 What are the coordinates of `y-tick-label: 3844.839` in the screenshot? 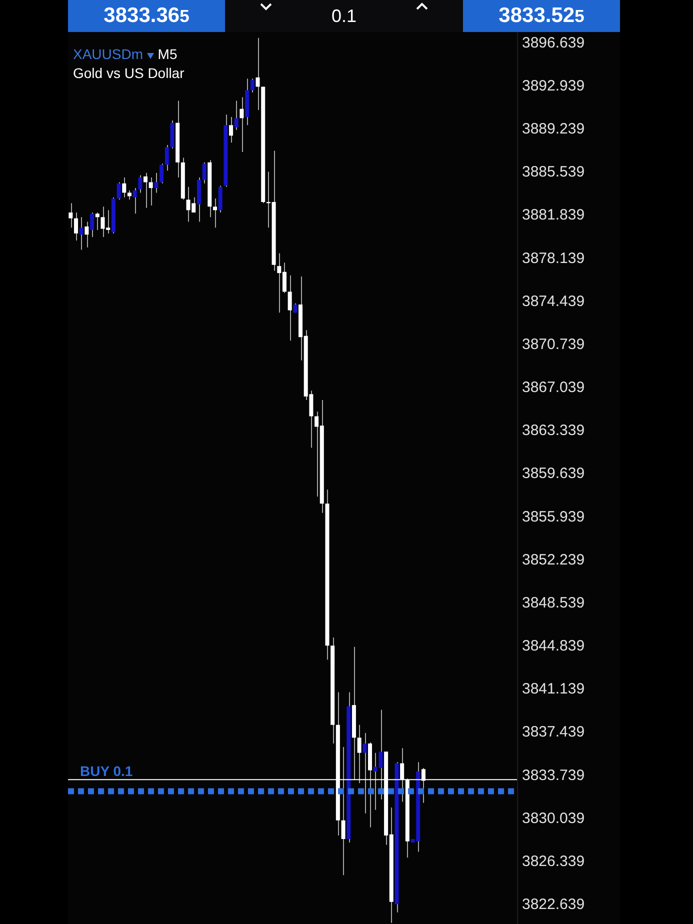 It's located at (553, 646).